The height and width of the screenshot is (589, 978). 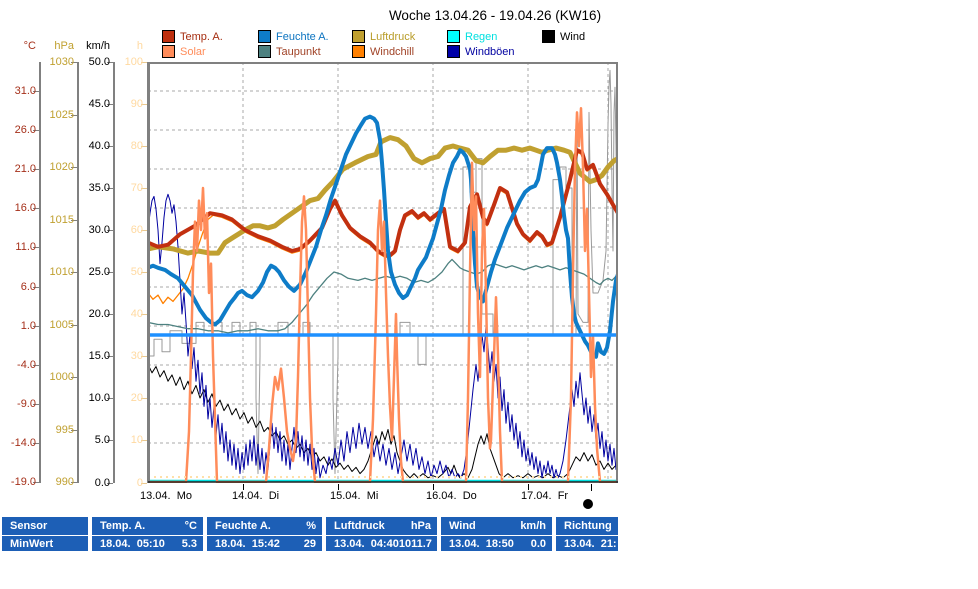 What do you see at coordinates (136, 398) in the screenshot?
I see `y-tick-label-h: 20` at bounding box center [136, 398].